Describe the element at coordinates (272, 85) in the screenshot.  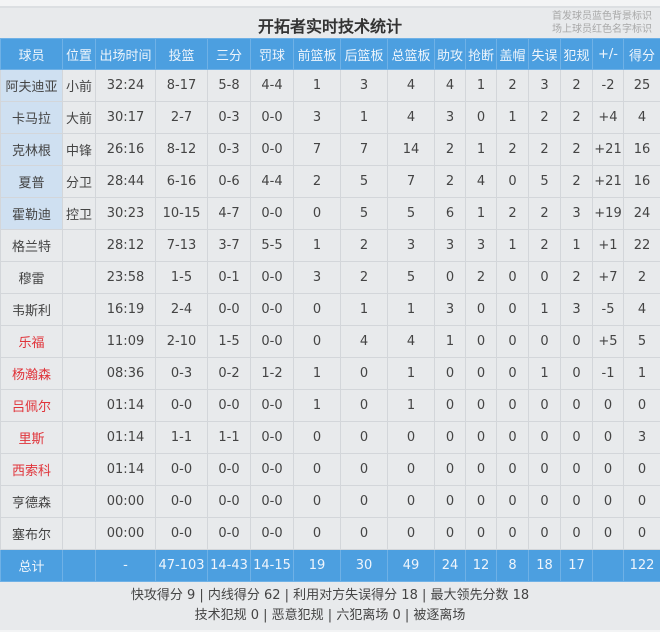
I see `stat-cell: 4-4` at that location.